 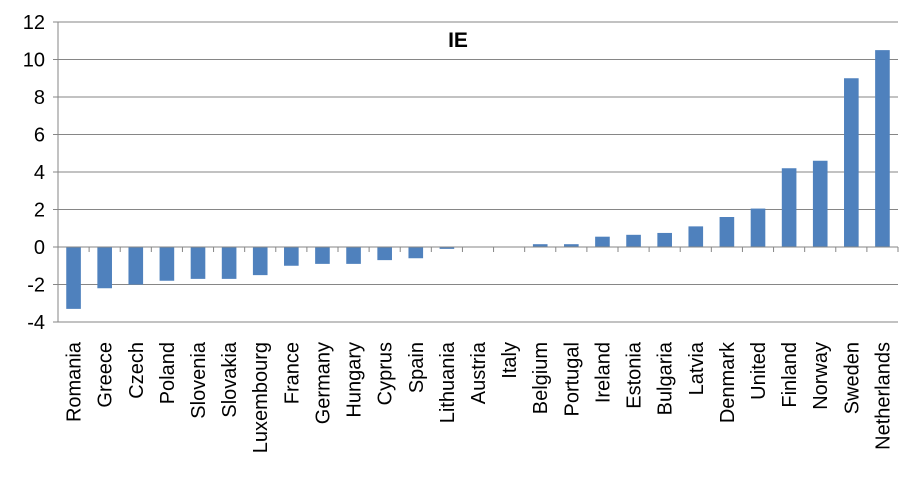 What do you see at coordinates (602, 241) in the screenshot?
I see `bar-ireland` at bounding box center [602, 241].